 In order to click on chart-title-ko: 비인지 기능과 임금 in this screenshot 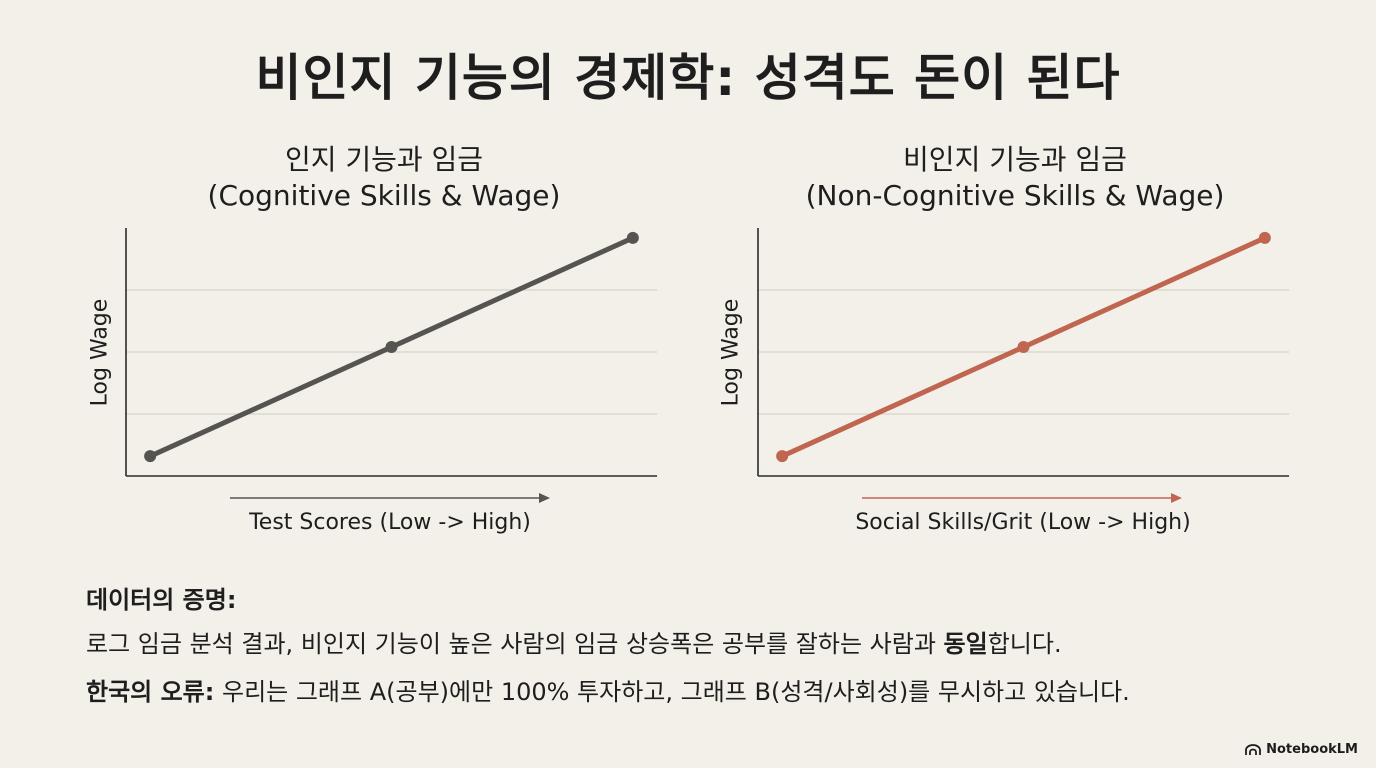, I will do `click(1015, 159)`.